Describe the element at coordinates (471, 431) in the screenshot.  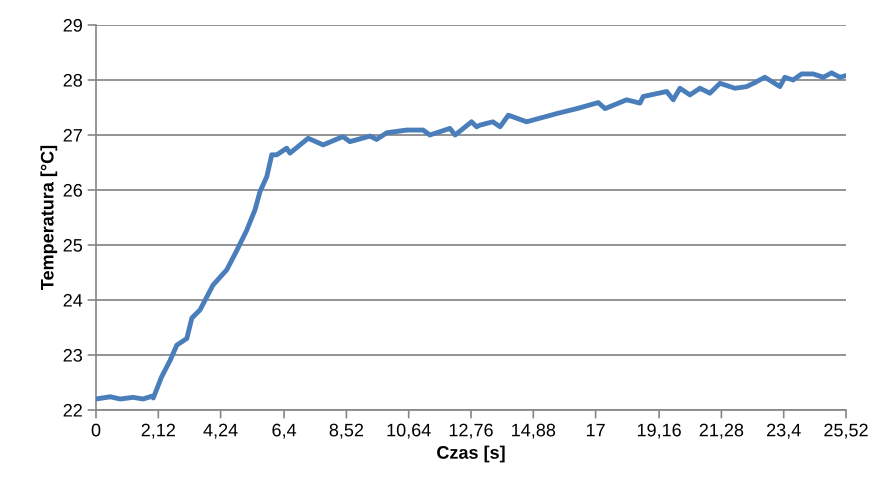
I see `x-tick-label: 12,76` at that location.